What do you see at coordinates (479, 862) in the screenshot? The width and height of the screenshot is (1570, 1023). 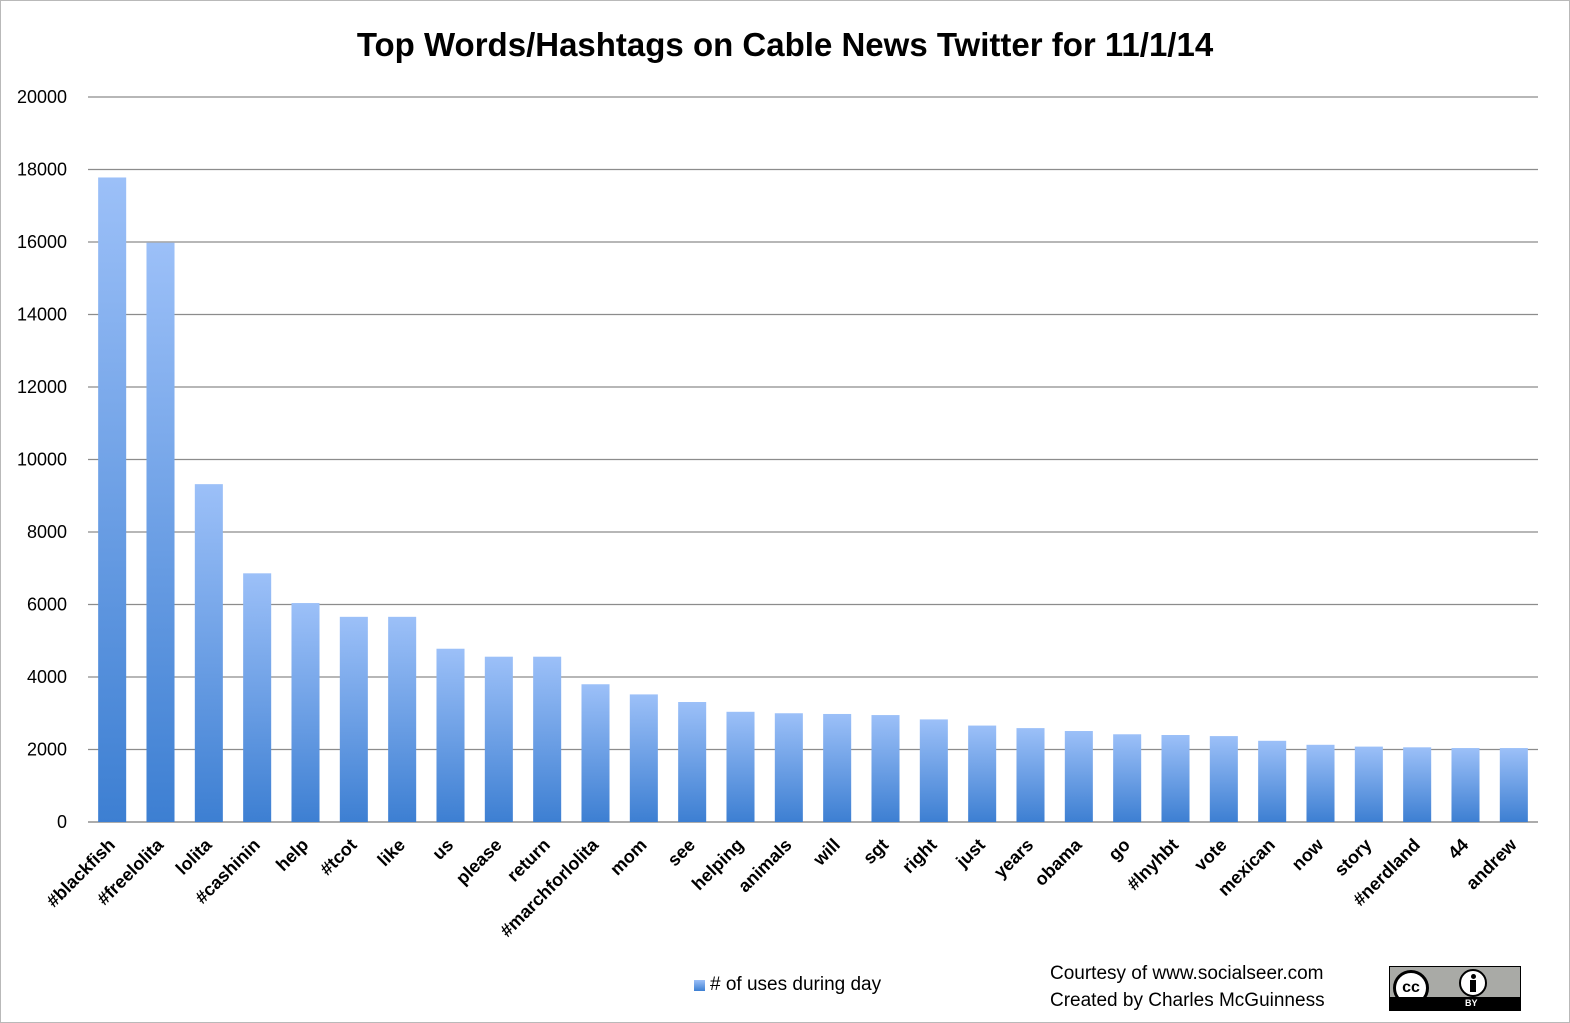 I see `x-tick-label: please` at bounding box center [479, 862].